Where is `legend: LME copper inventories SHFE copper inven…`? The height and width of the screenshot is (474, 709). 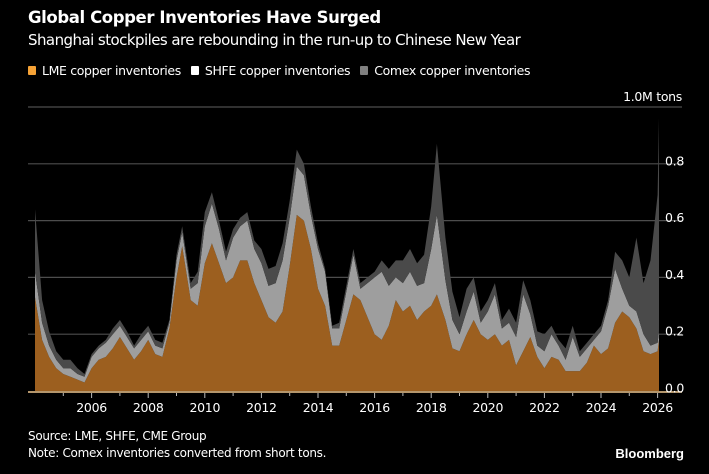
legend: LME copper inventories SHFE copper inven… is located at coordinates (284, 70).